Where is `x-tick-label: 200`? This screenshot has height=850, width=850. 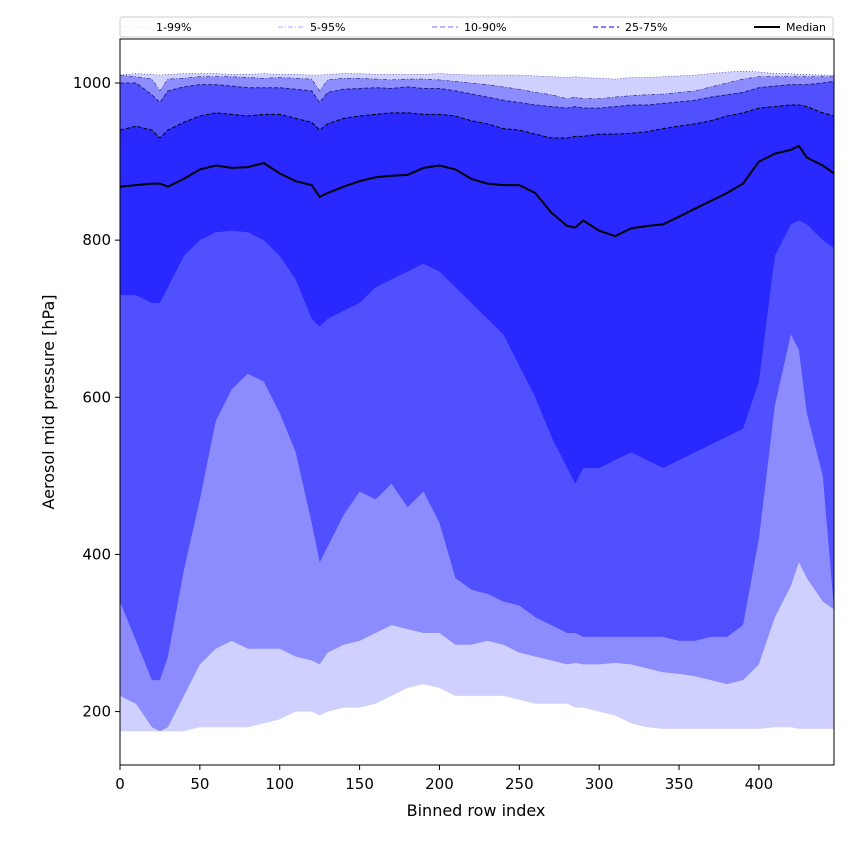
x-tick-label: 200 is located at coordinates (439, 784).